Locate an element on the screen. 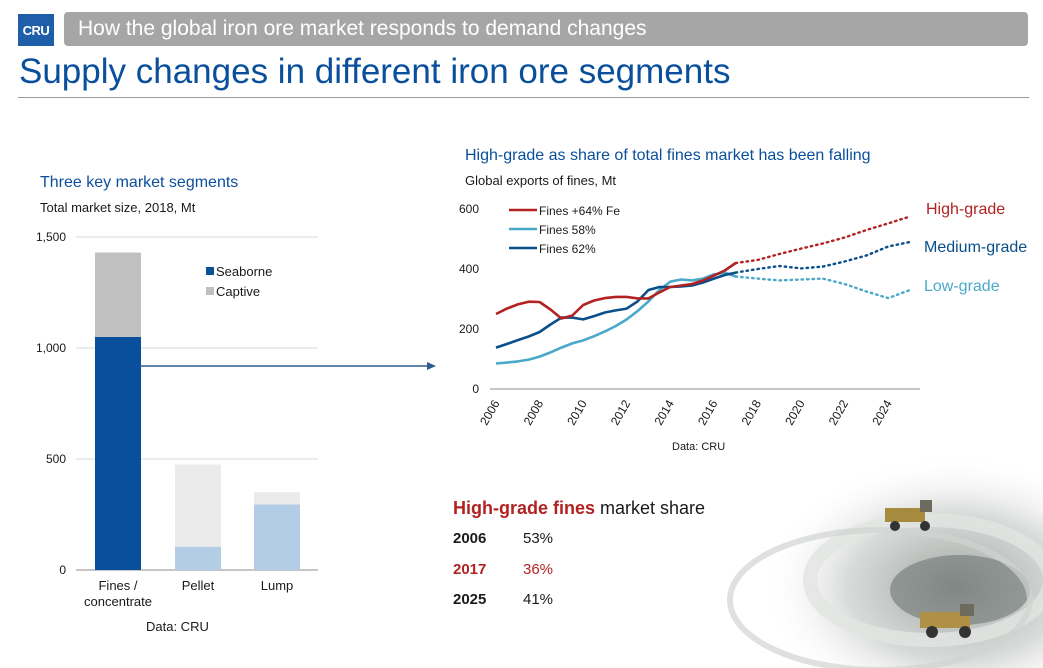 The image size is (1043, 668). annotation-low-grade: Low-grade is located at coordinates (962, 286).